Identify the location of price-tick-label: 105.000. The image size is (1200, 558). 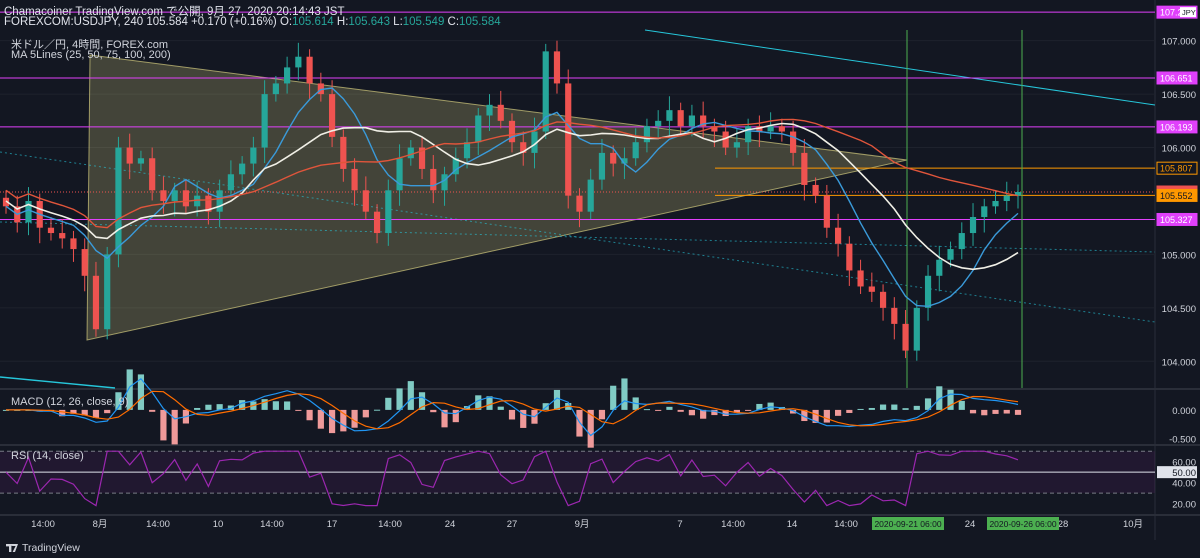
(1179, 255).